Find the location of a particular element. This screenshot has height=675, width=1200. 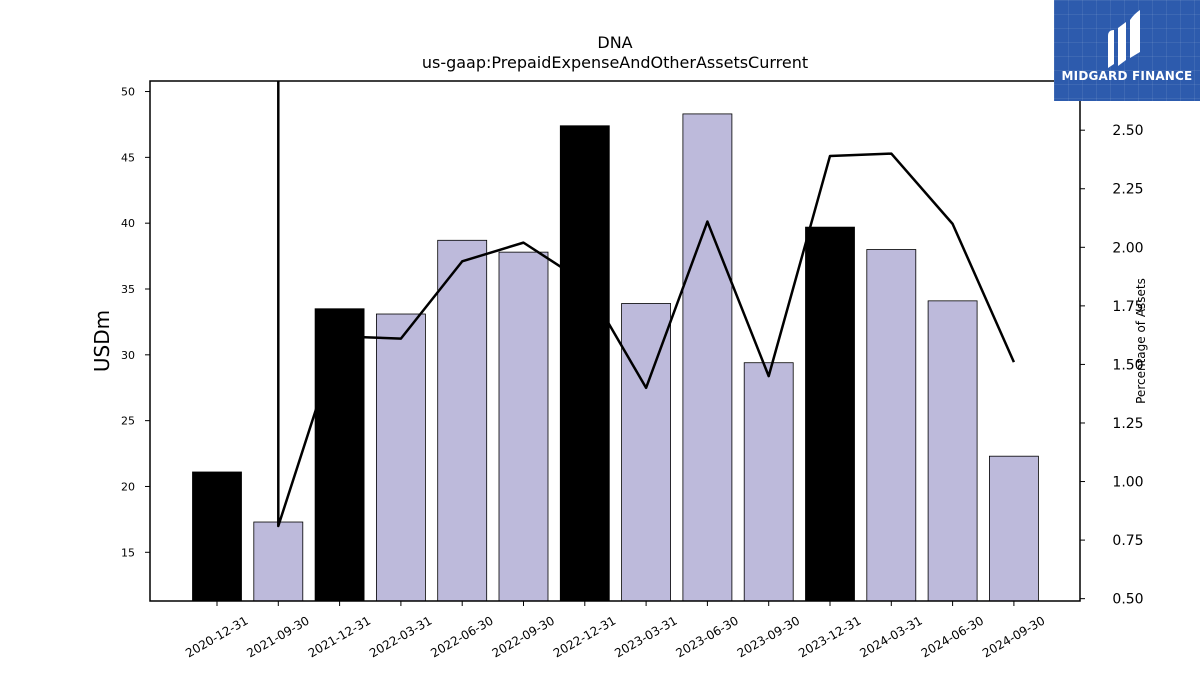

y-left-tick-label: 20 is located at coordinates (128, 486).